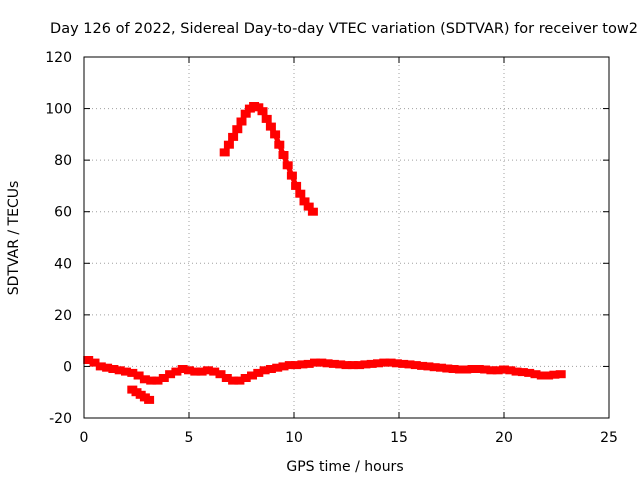  What do you see at coordinates (189, 438) in the screenshot?
I see `x-tick-label: 5` at bounding box center [189, 438].